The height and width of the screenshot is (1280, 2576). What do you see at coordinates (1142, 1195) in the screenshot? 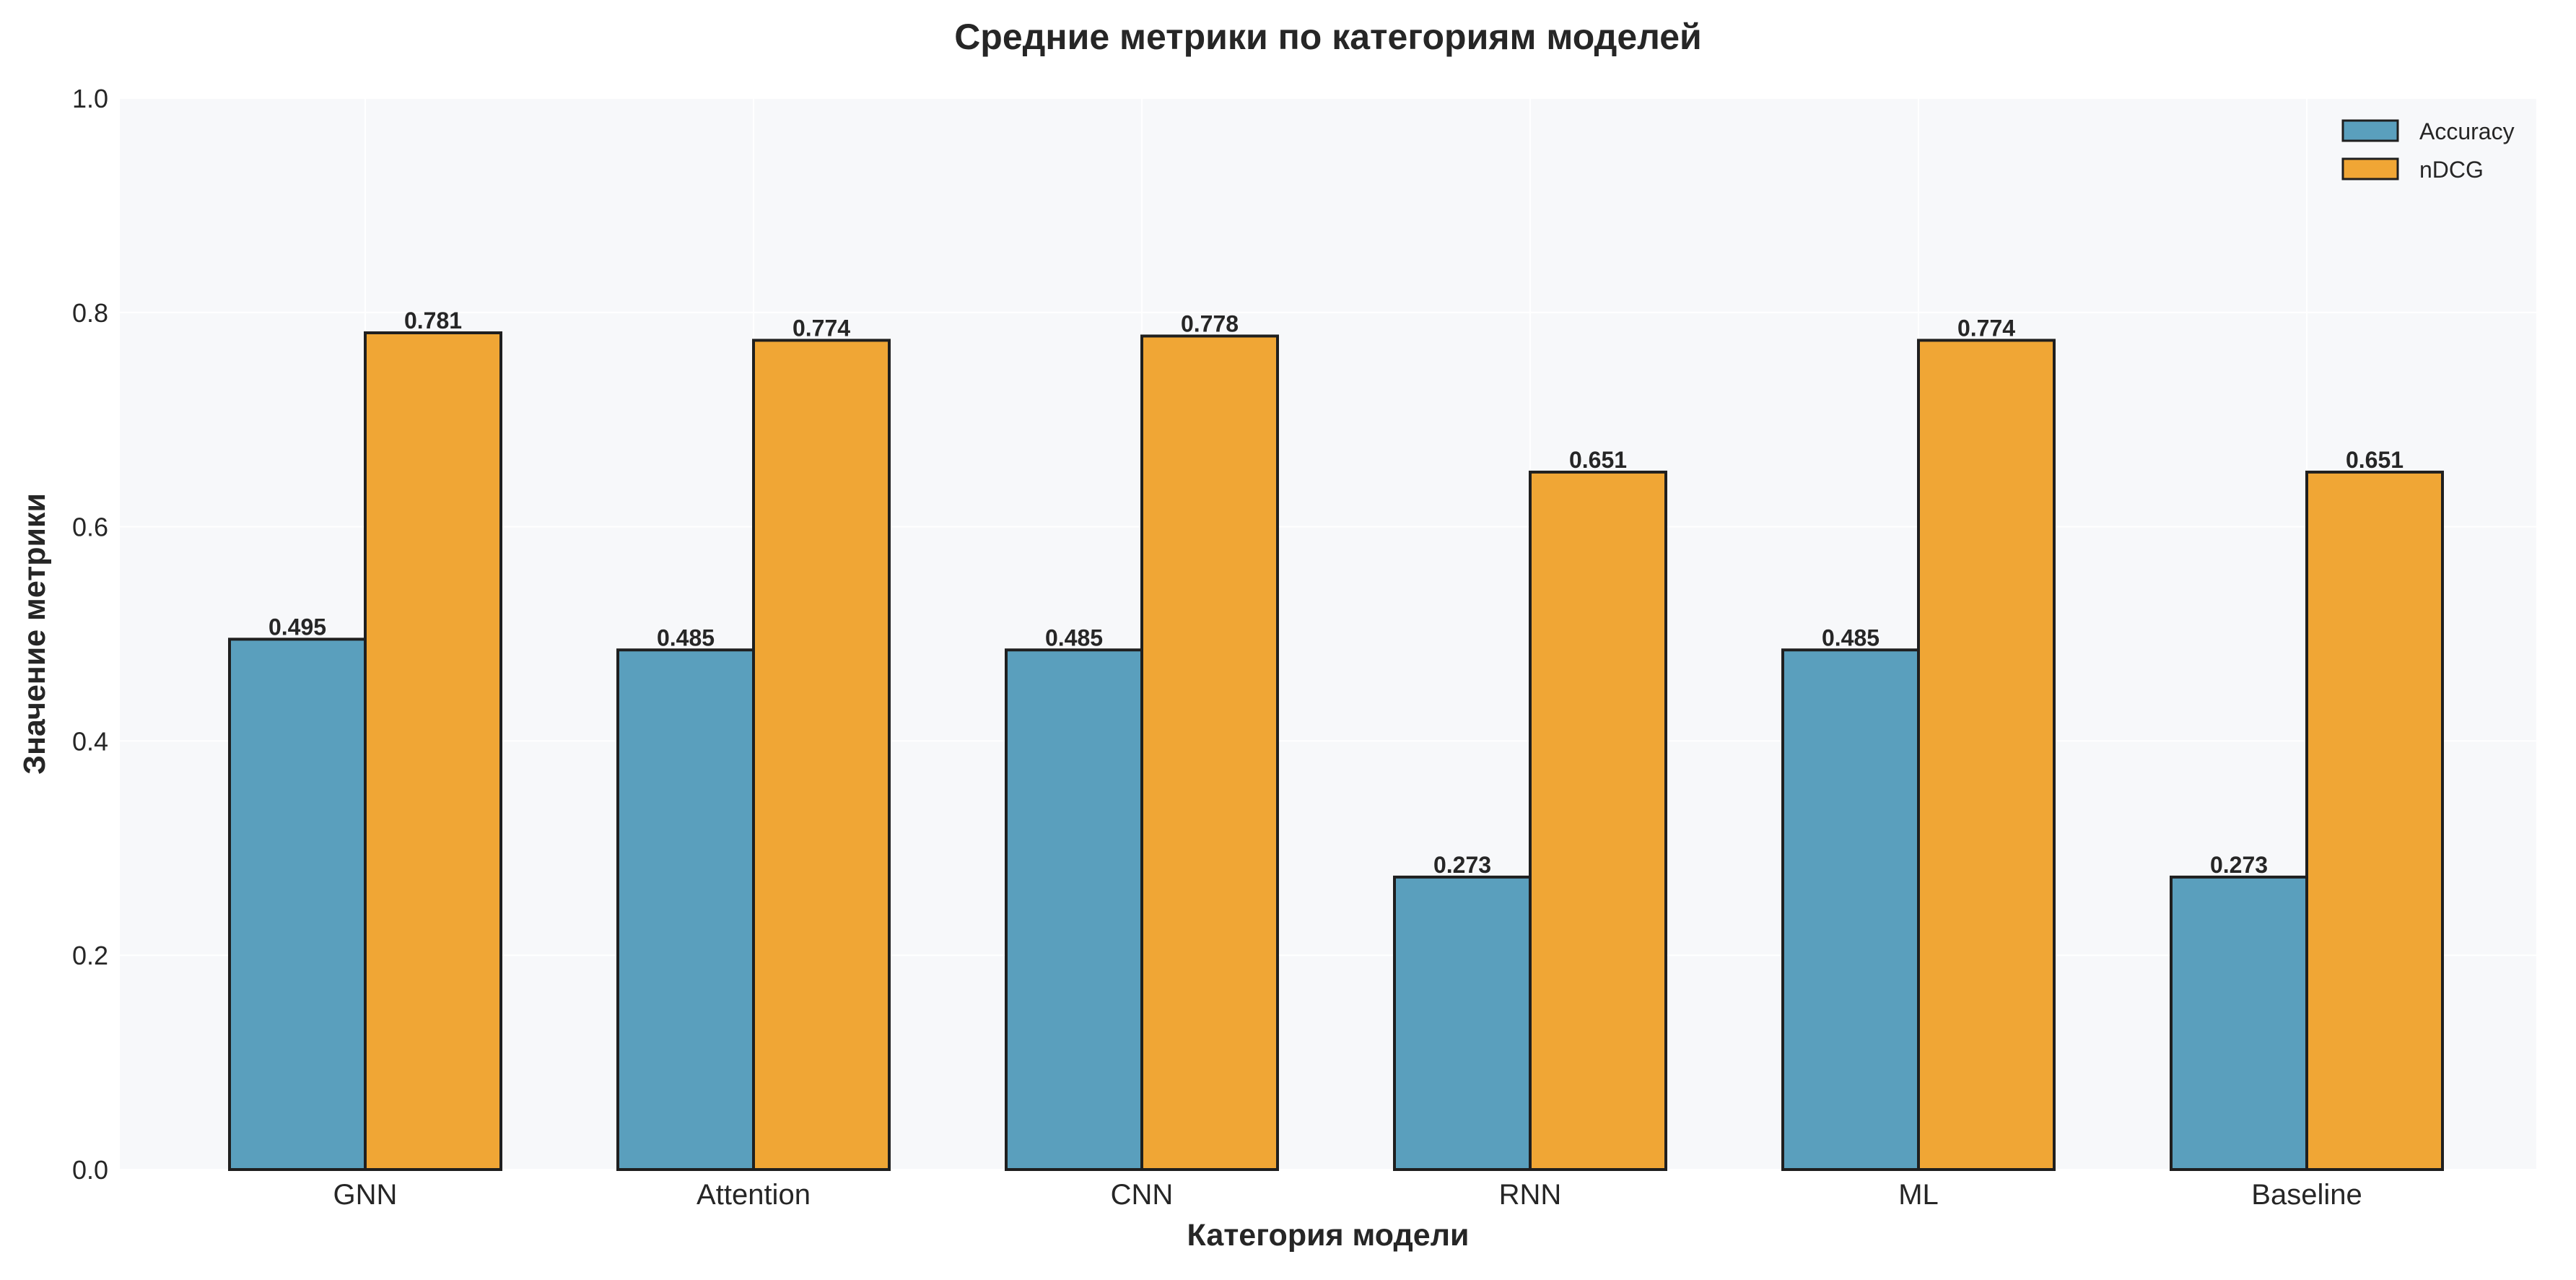
I see `x-tick-label: CNN` at bounding box center [1142, 1195].